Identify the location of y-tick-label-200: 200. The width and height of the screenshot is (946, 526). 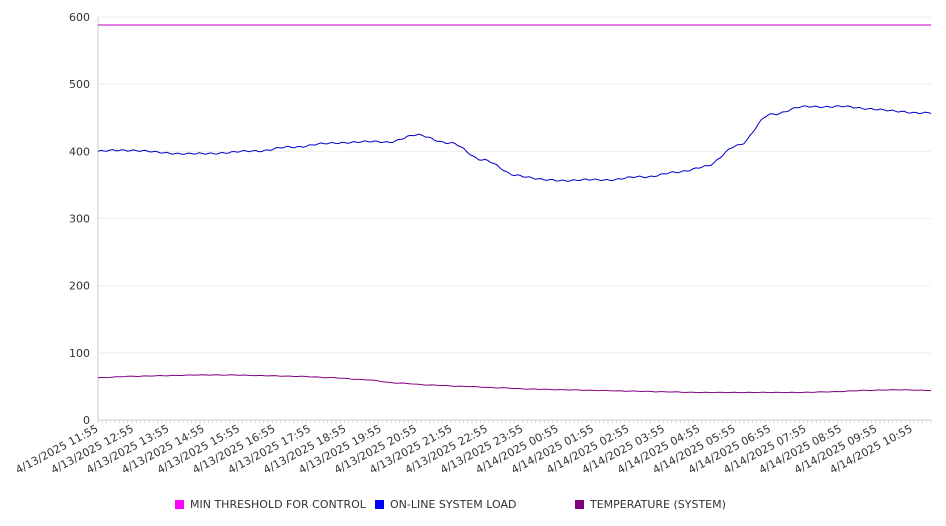
(79, 286).